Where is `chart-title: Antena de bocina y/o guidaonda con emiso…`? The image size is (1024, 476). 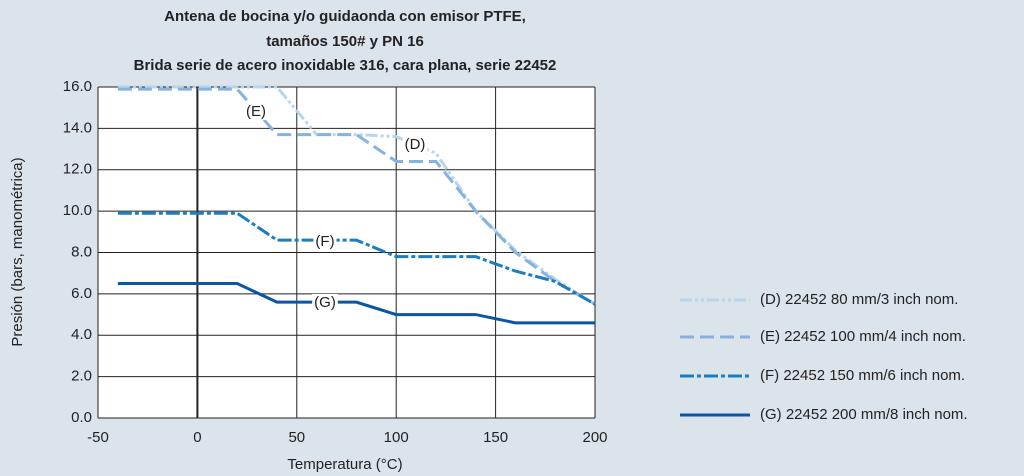
chart-title: Antena de bocina y/o guidaonda con emiso… is located at coordinates (345, 16).